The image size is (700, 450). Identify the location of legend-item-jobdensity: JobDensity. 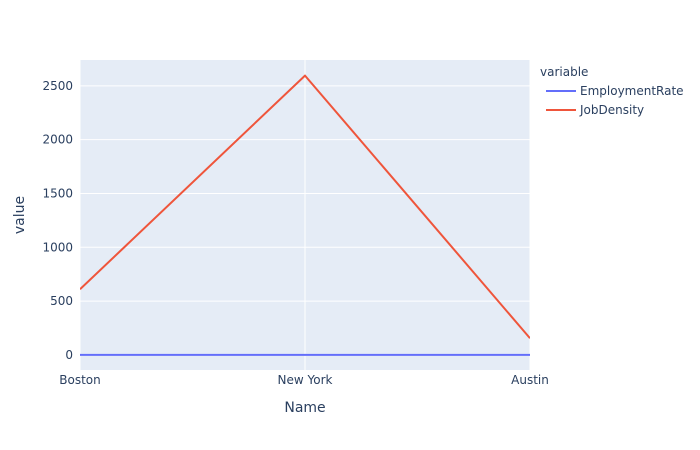
(595, 110).